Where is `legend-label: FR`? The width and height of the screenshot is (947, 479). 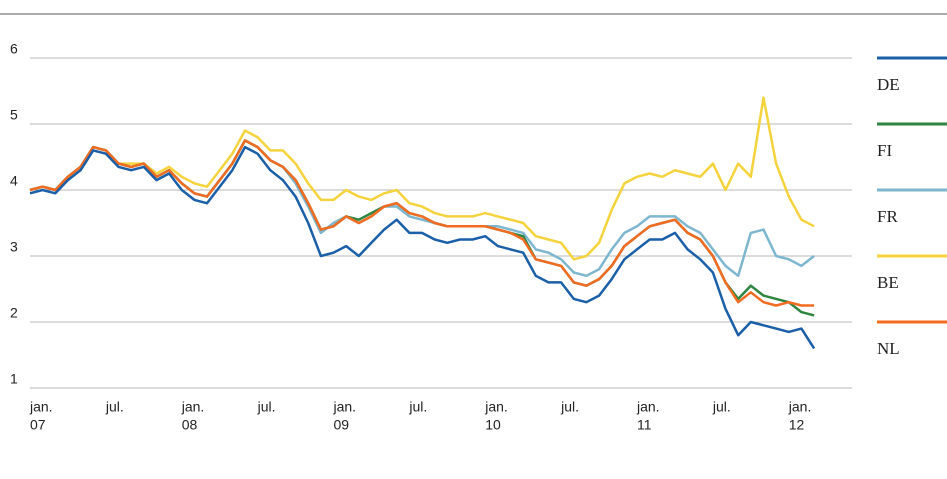 legend-label: FR is located at coordinates (887, 216).